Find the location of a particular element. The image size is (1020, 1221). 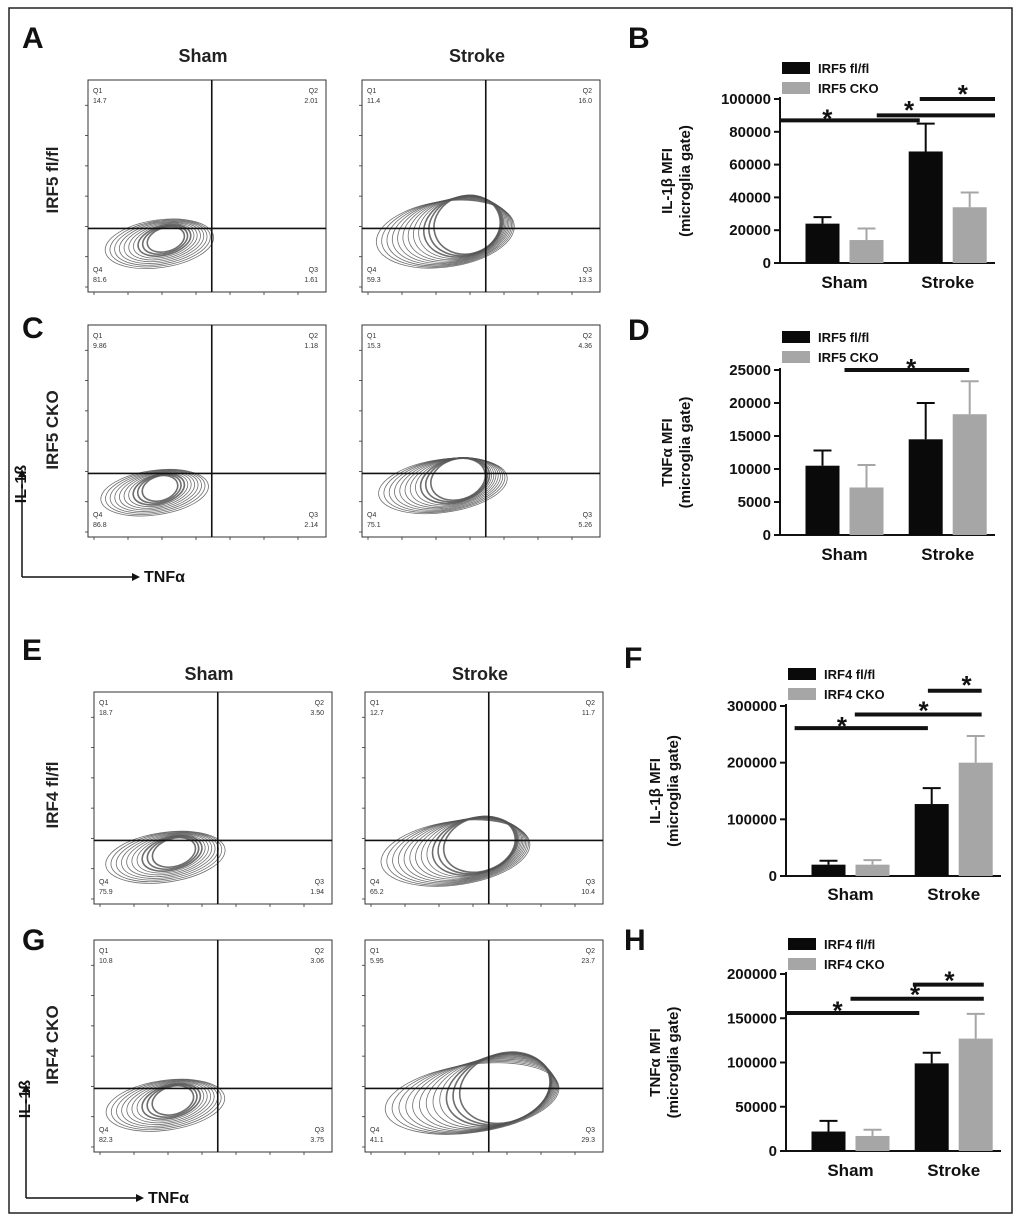

y-tick-label: 200000 is located at coordinates (752, 763).